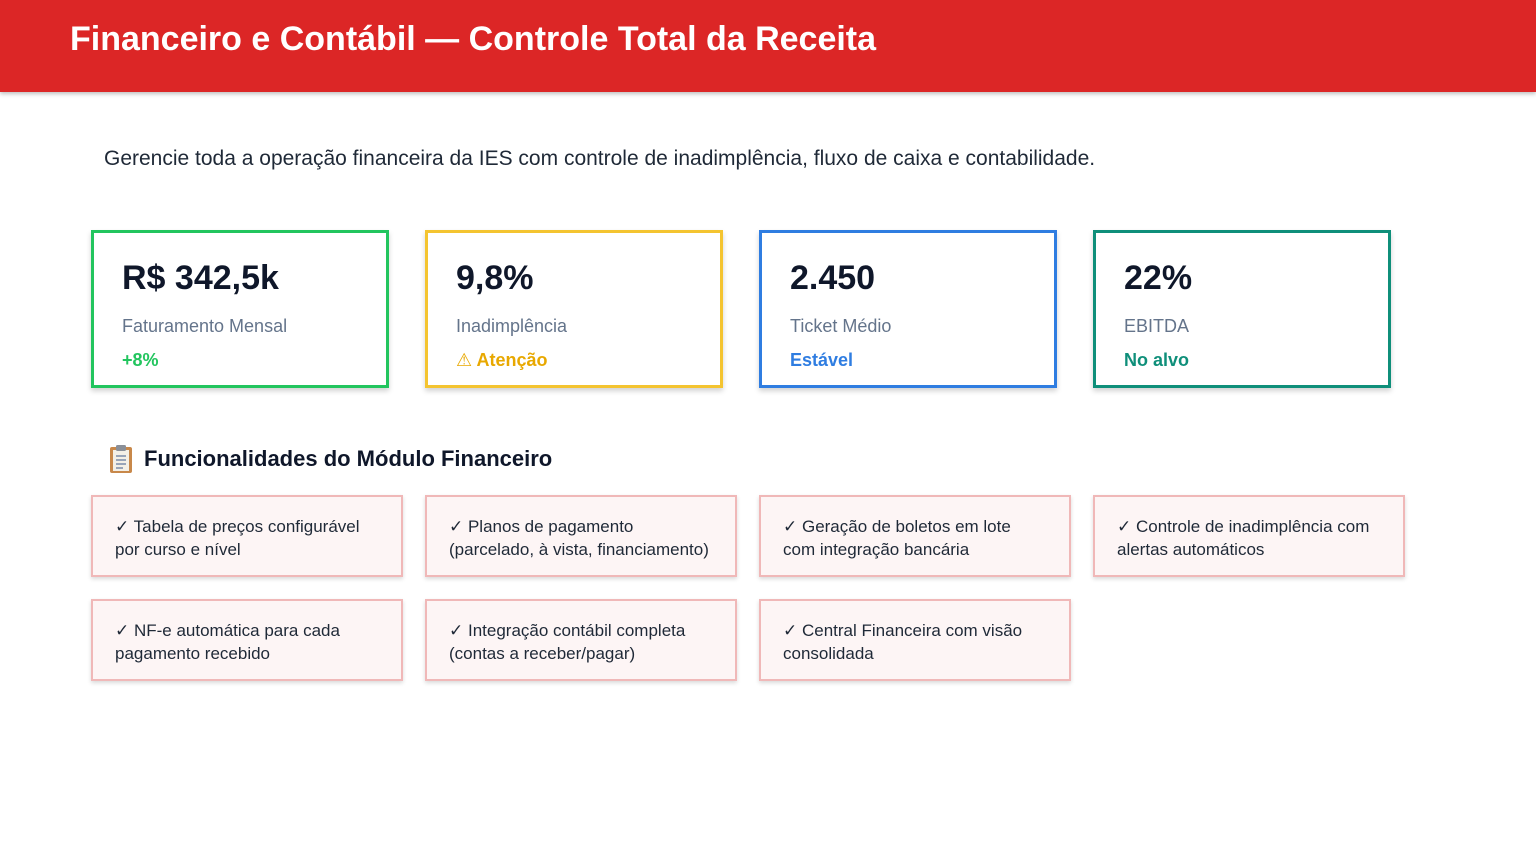 The image size is (1536, 864). I want to click on section-heading: Funcionalidades do Módulo Financeiro, so click(330, 459).